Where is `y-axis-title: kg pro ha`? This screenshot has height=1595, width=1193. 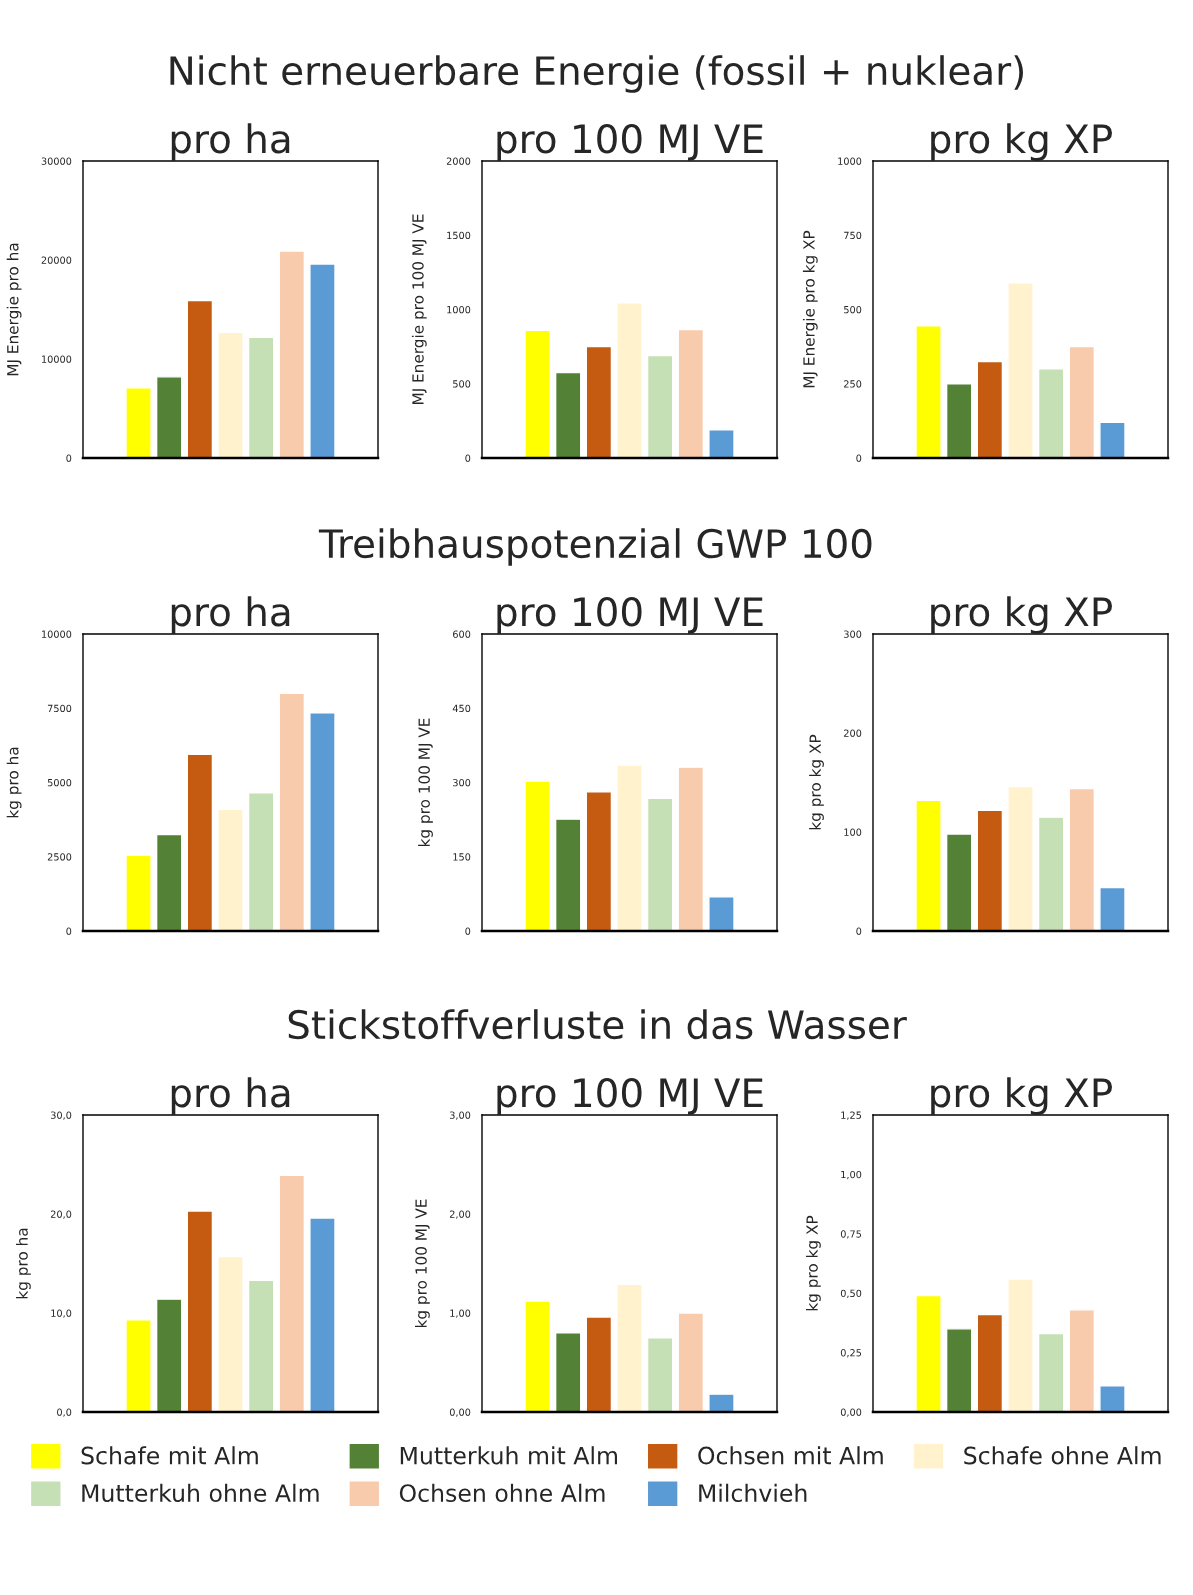
y-axis-title: kg pro ha is located at coordinates (23, 1263).